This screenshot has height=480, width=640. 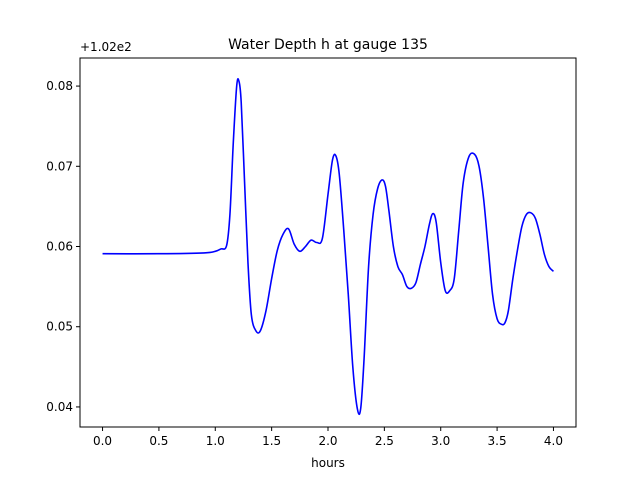 What do you see at coordinates (59, 86) in the screenshot?
I see `y-tick-label: 0.08` at bounding box center [59, 86].